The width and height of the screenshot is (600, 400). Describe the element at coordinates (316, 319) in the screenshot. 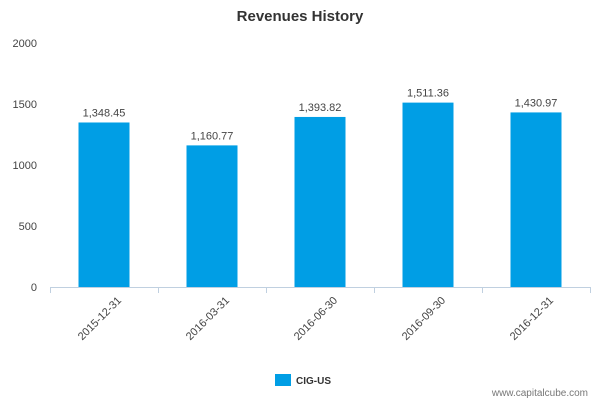

I see `x-tick-label: 2016-06-30` at that location.